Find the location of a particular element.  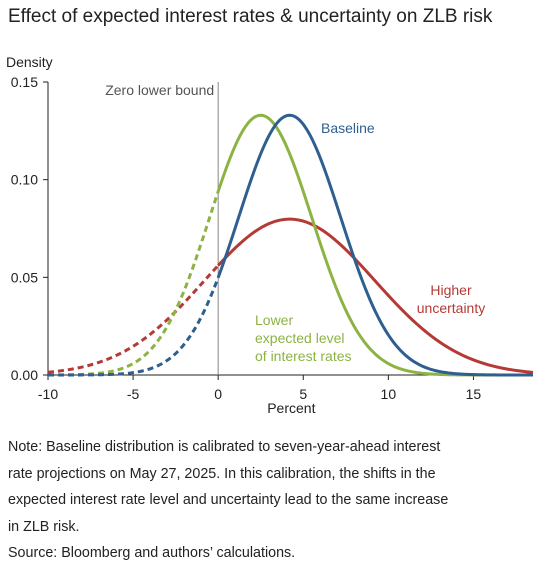

note-line: in ZLB risk. is located at coordinates (44, 526).